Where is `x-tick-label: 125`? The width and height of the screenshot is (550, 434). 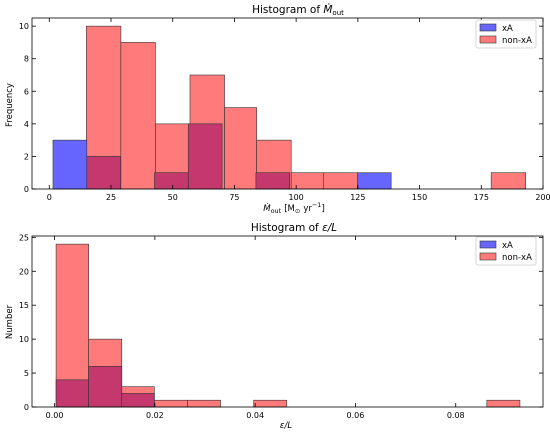
x-tick-label: 125 is located at coordinates (357, 197).